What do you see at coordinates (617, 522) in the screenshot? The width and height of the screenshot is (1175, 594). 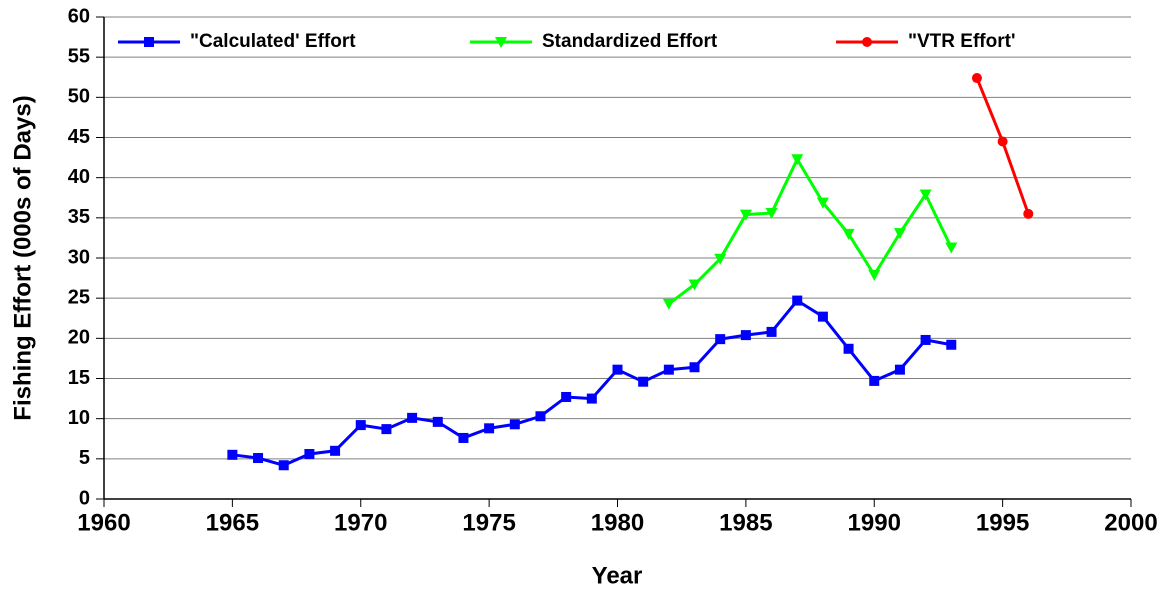 I see `x-tick-label: 1980` at bounding box center [617, 522].